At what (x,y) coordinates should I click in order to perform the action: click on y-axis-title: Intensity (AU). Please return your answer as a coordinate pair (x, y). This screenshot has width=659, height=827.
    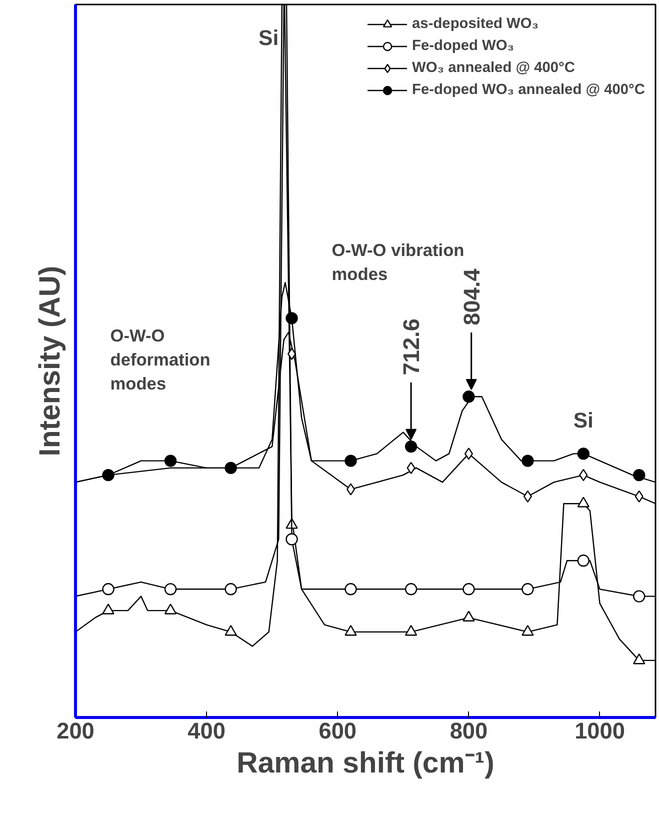
    Looking at the image, I should click on (50, 361).